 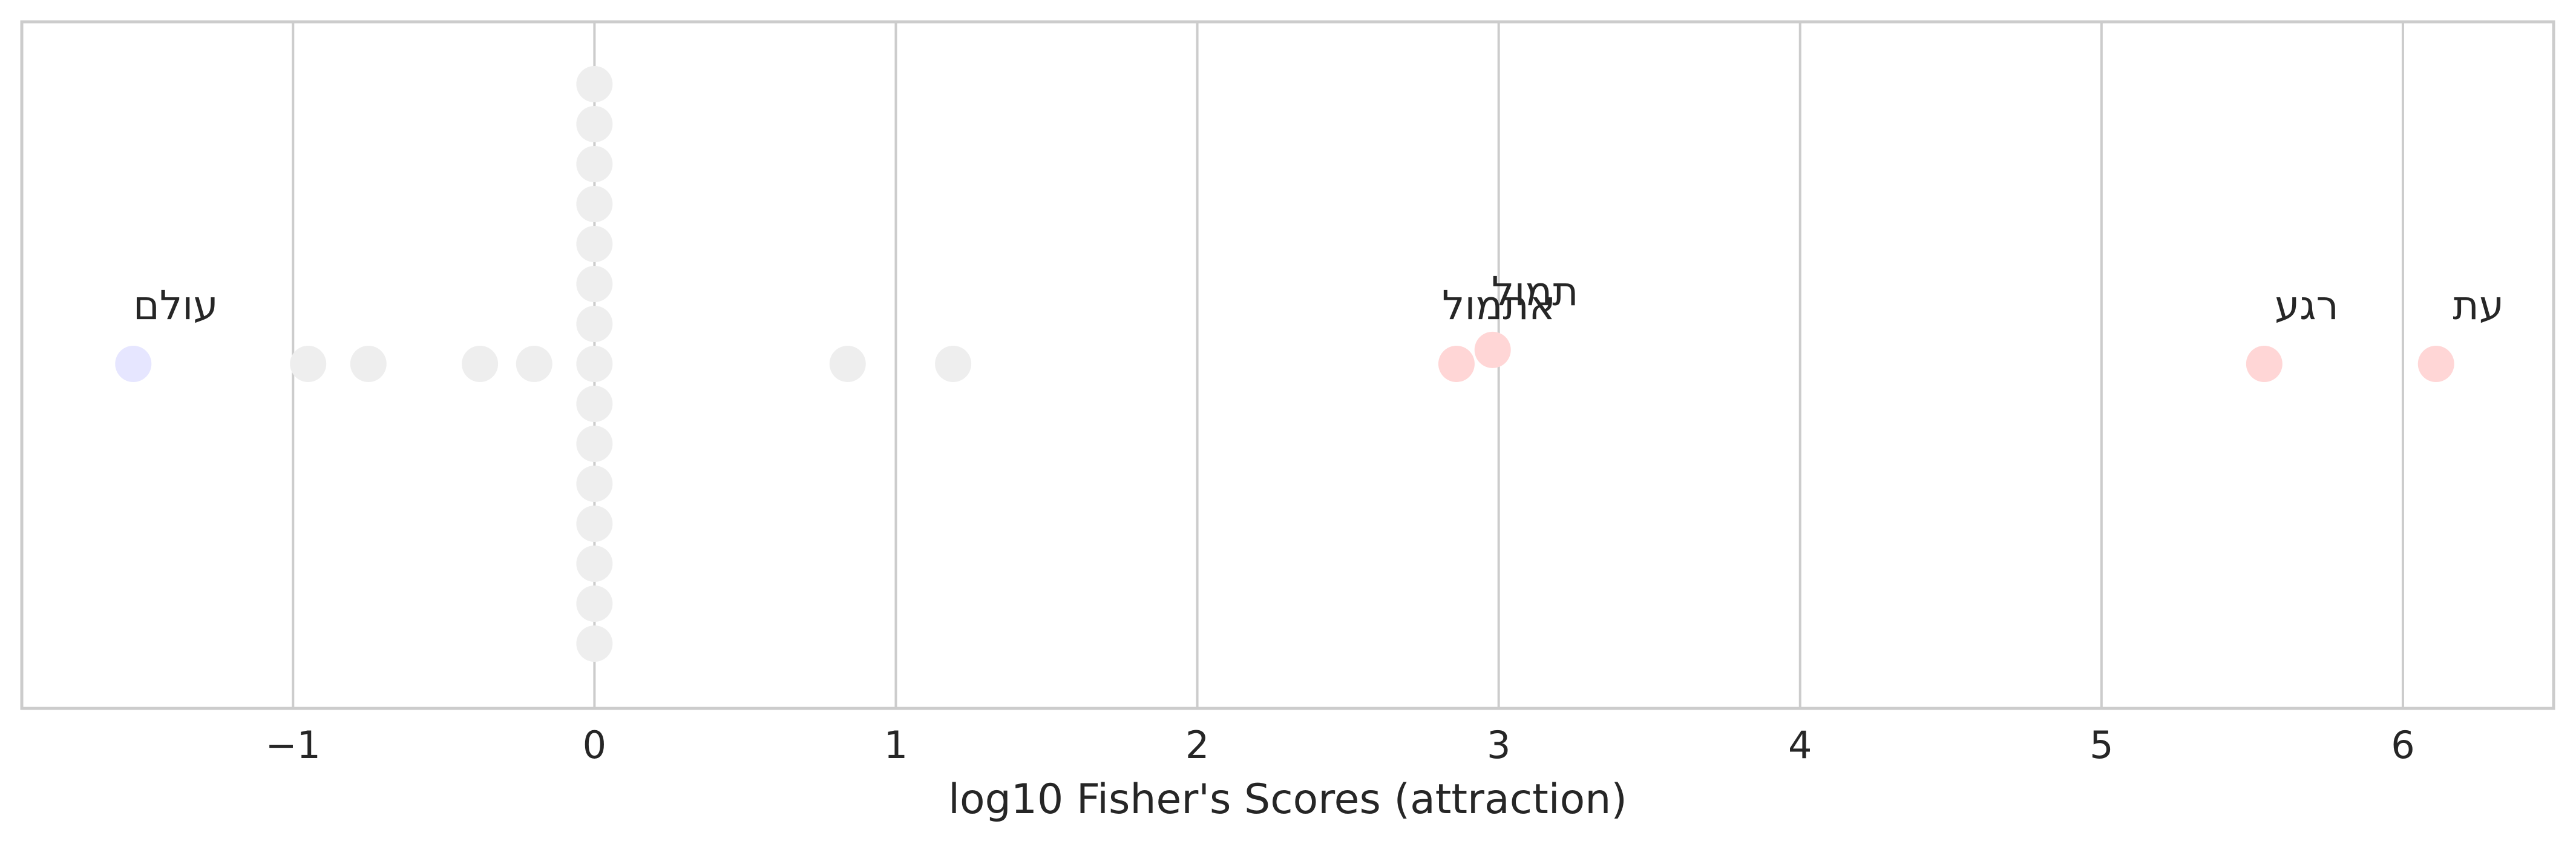 What do you see at coordinates (1800, 745) in the screenshot?
I see `x-tick-label: 4` at bounding box center [1800, 745].